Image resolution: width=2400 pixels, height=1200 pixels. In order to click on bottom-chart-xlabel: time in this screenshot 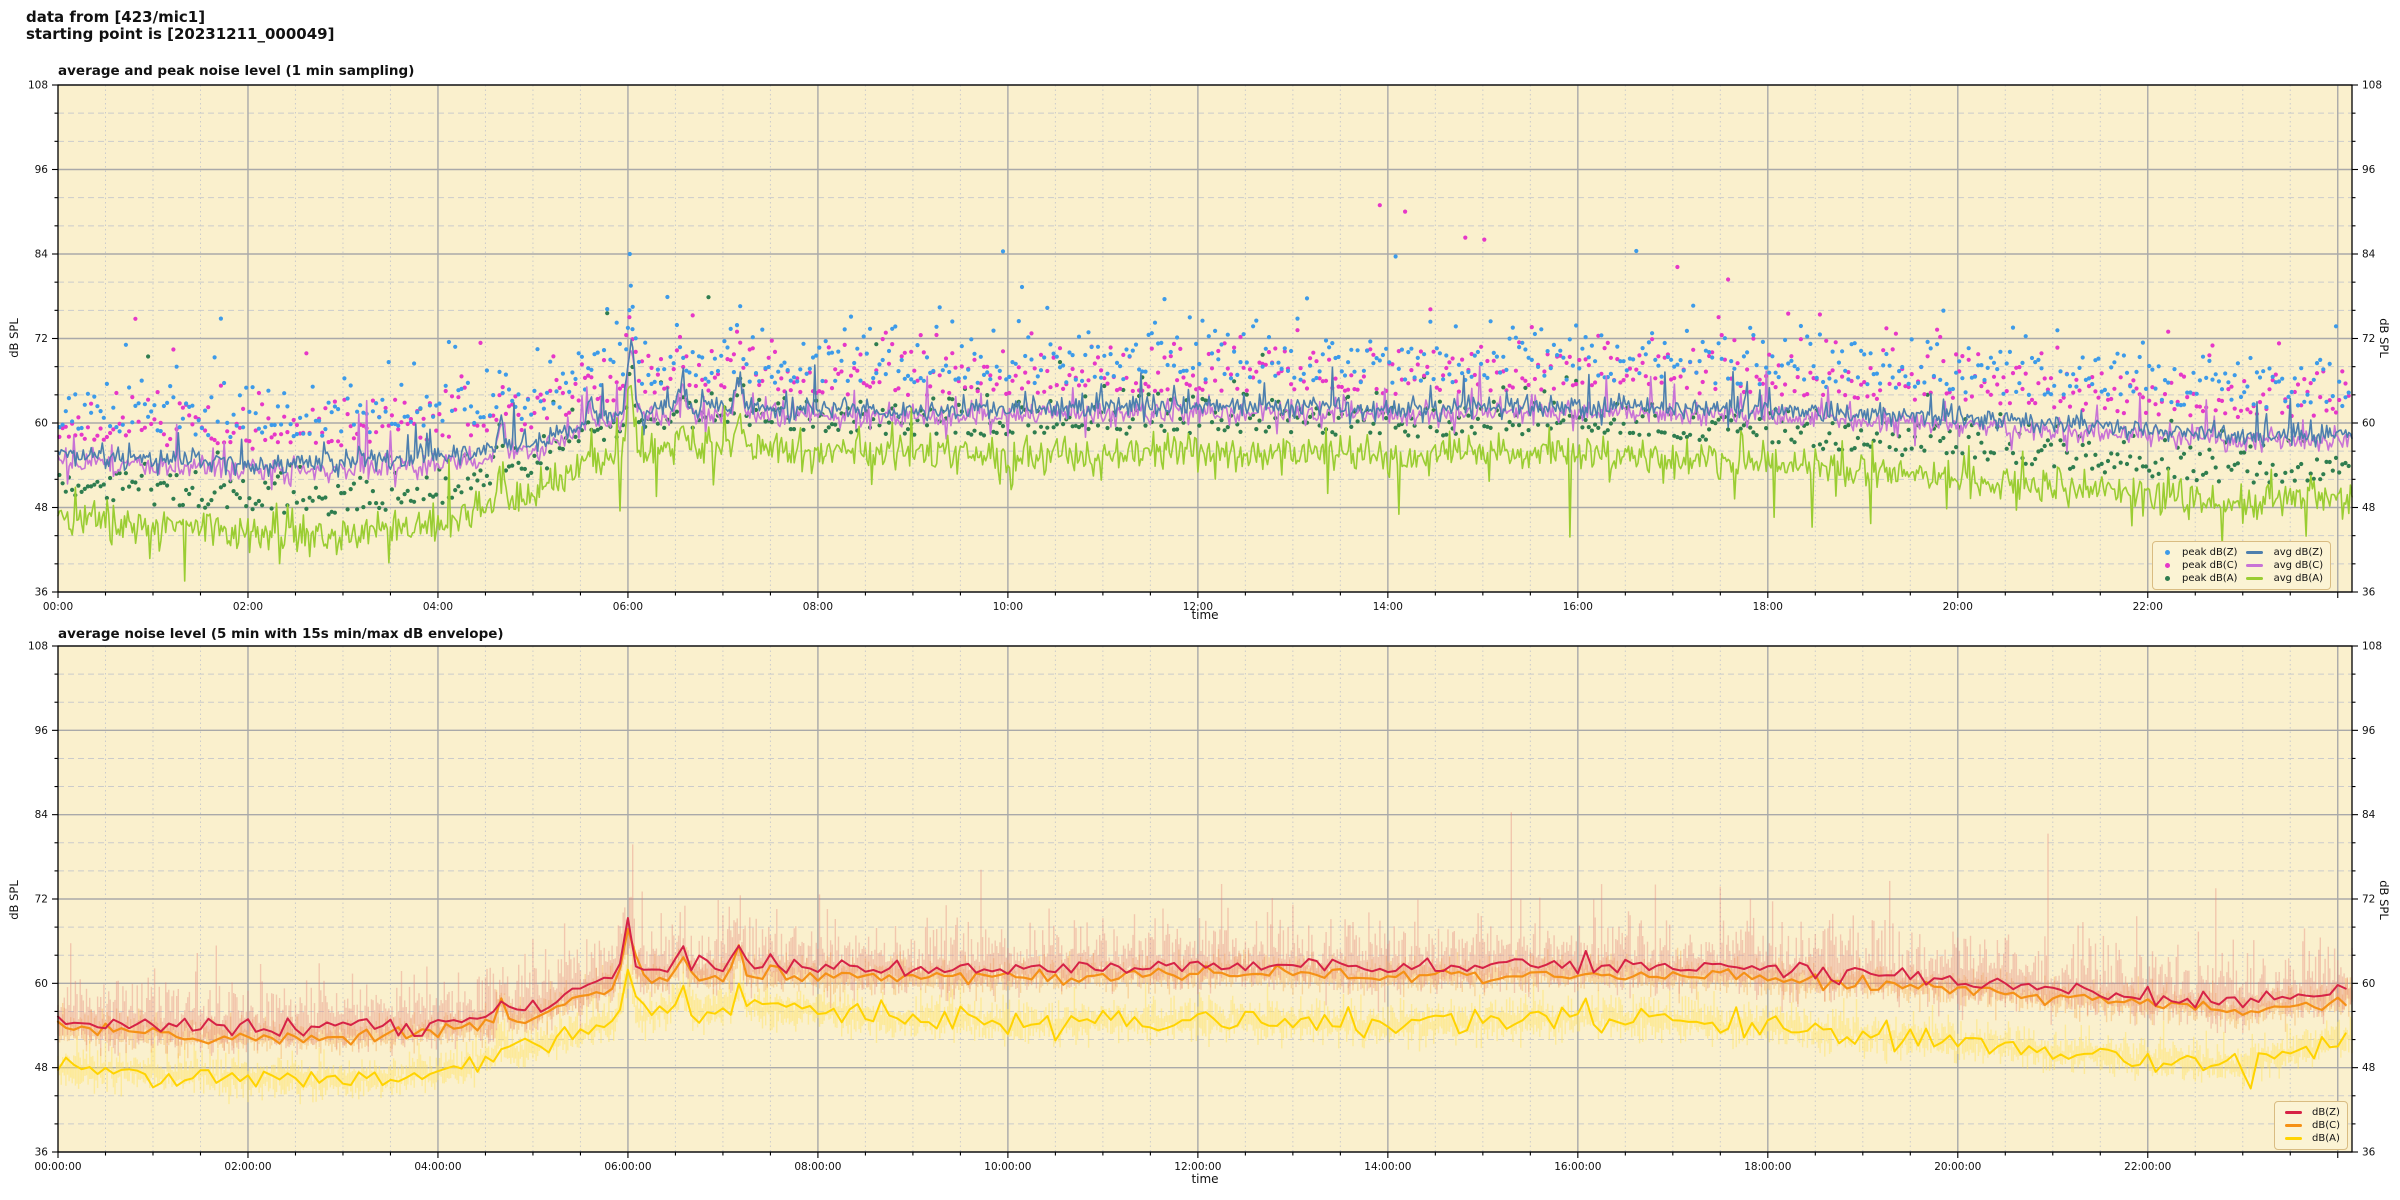, I will do `click(1205, 1179)`.